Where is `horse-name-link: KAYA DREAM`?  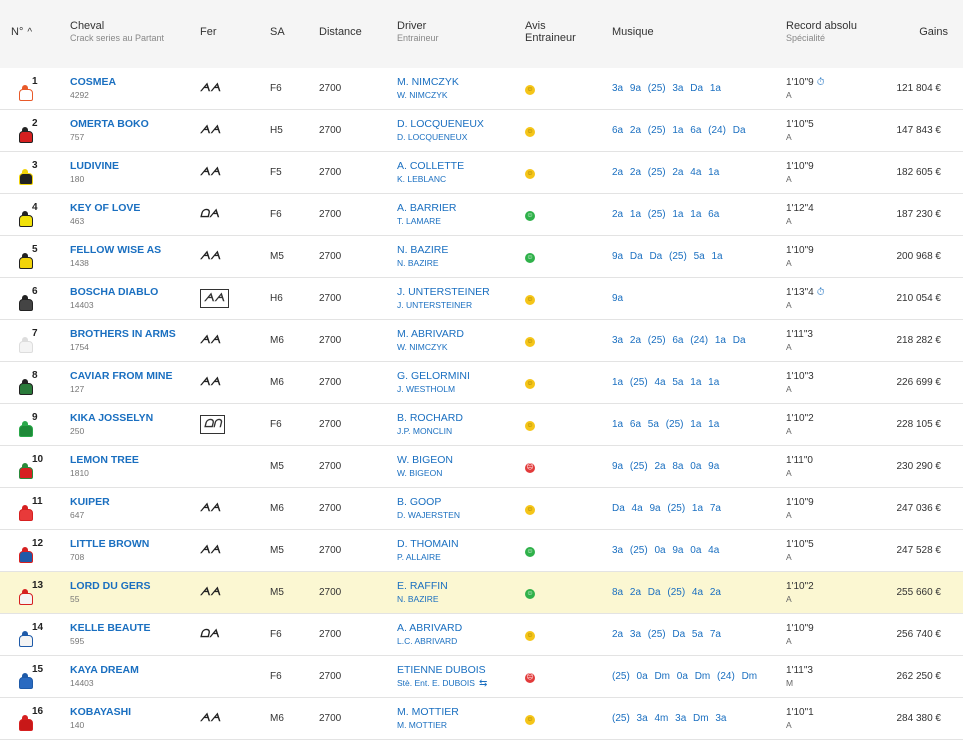
horse-name-link: KAYA DREAM is located at coordinates (104, 670).